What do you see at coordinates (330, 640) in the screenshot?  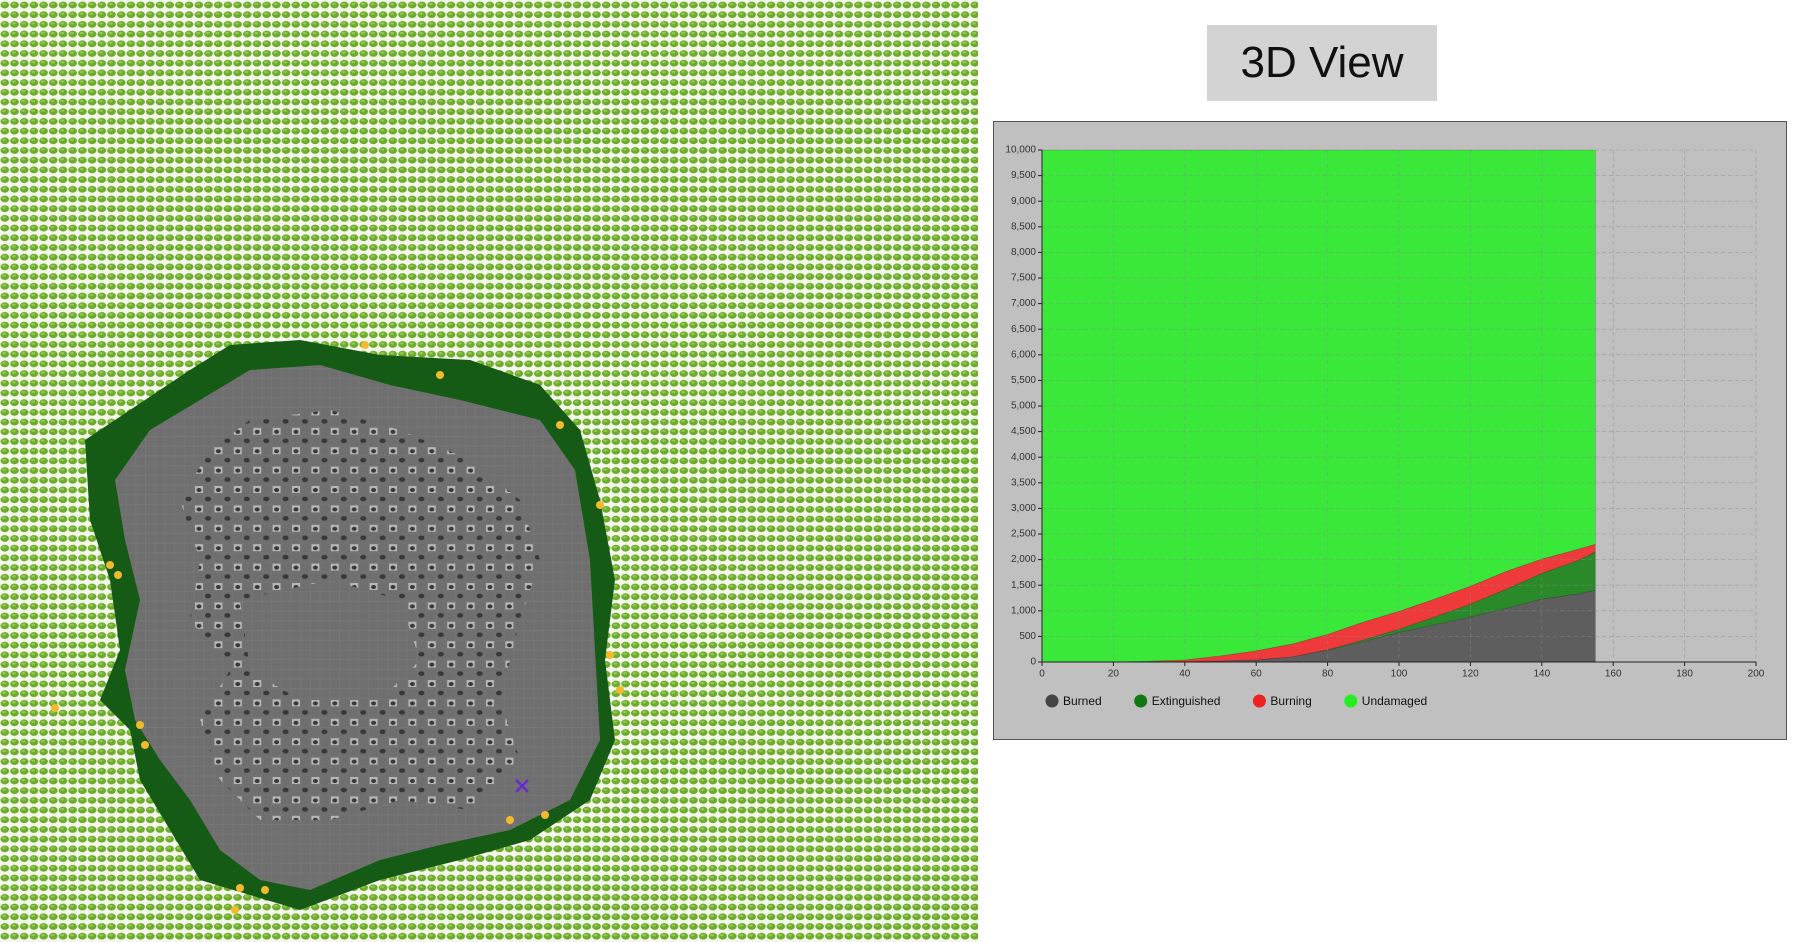 I see `burned-core` at bounding box center [330, 640].